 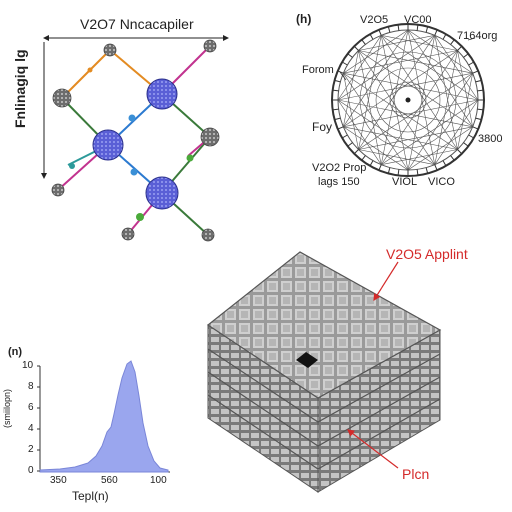 What do you see at coordinates (58, 480) in the screenshot?
I see `spectrum-x-tick-1: 350` at bounding box center [58, 480].